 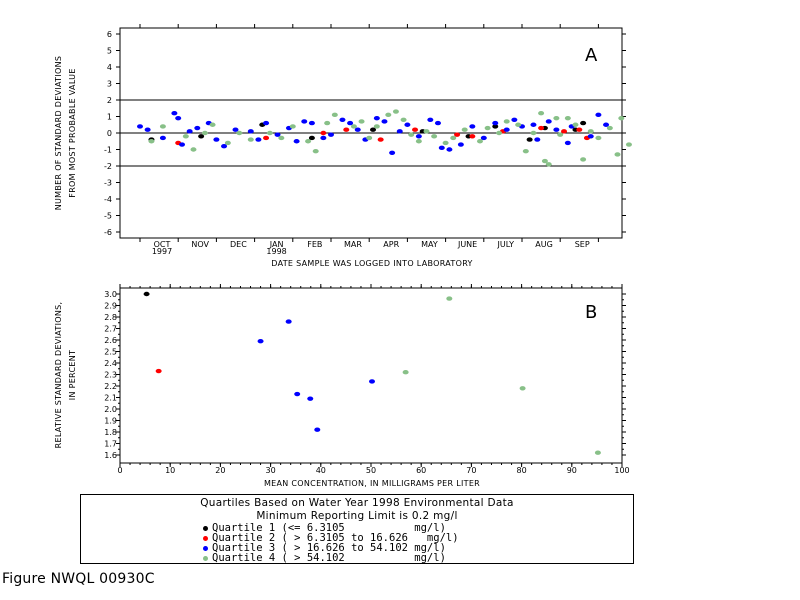 What do you see at coordinates (110, 386) in the screenshot?
I see `y-tick-label: 2.2` at bounding box center [110, 386].